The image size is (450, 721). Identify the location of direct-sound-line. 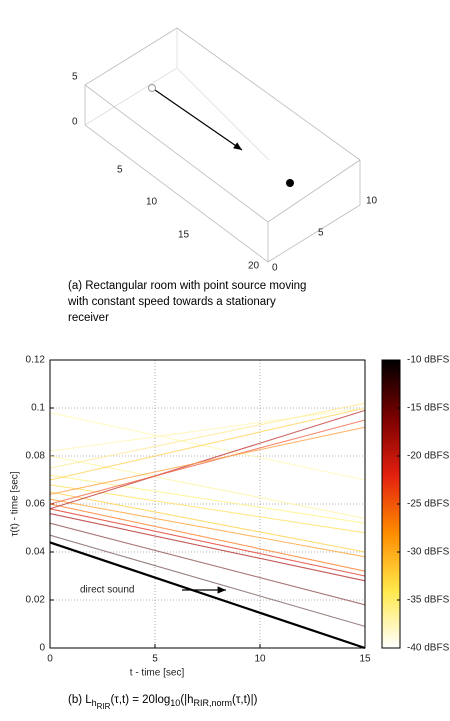
(207, 595).